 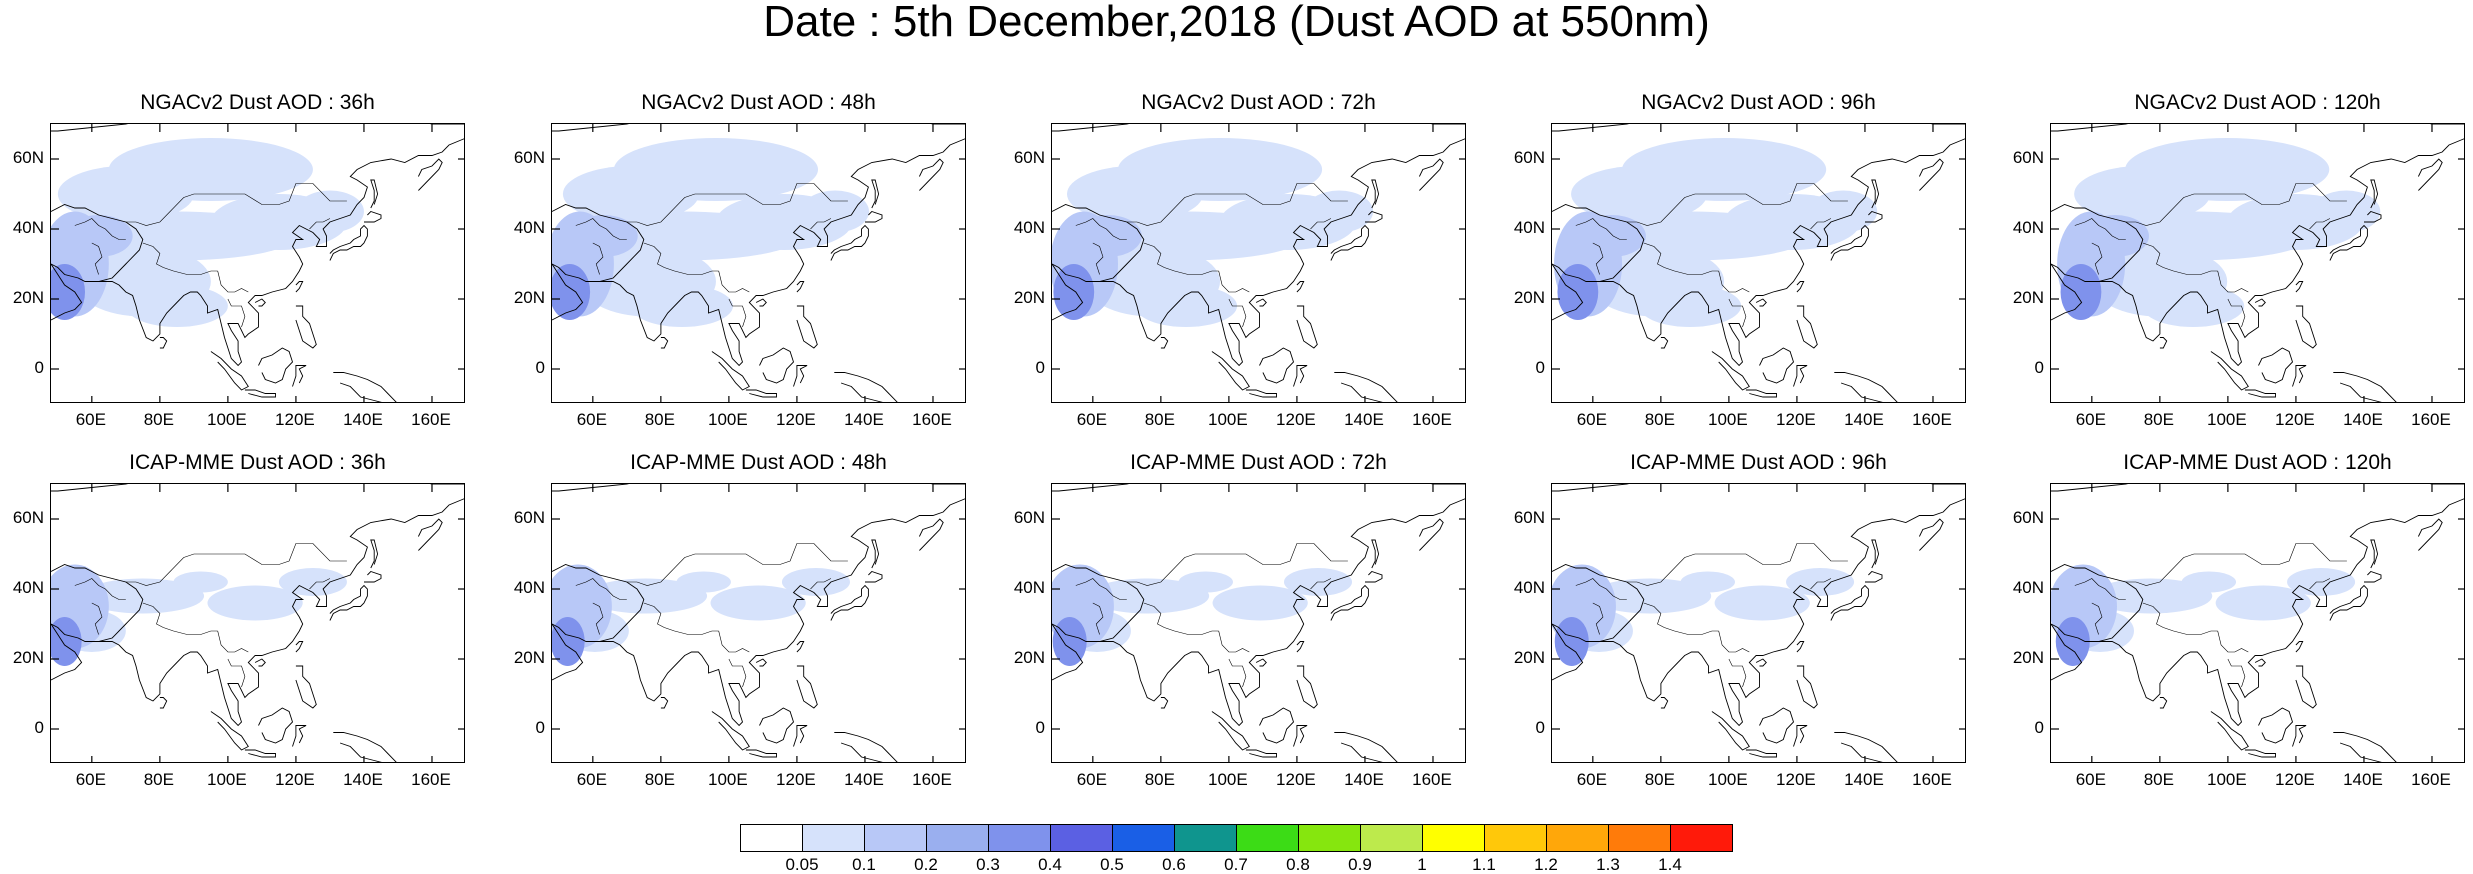 I want to click on x-tick-label: 140E, so click(x=363, y=779).